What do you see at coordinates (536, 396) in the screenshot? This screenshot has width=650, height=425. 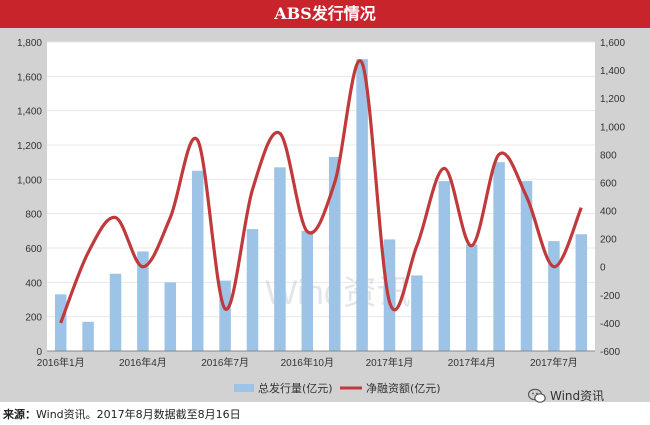 I see `wechat-icon` at bounding box center [536, 396].